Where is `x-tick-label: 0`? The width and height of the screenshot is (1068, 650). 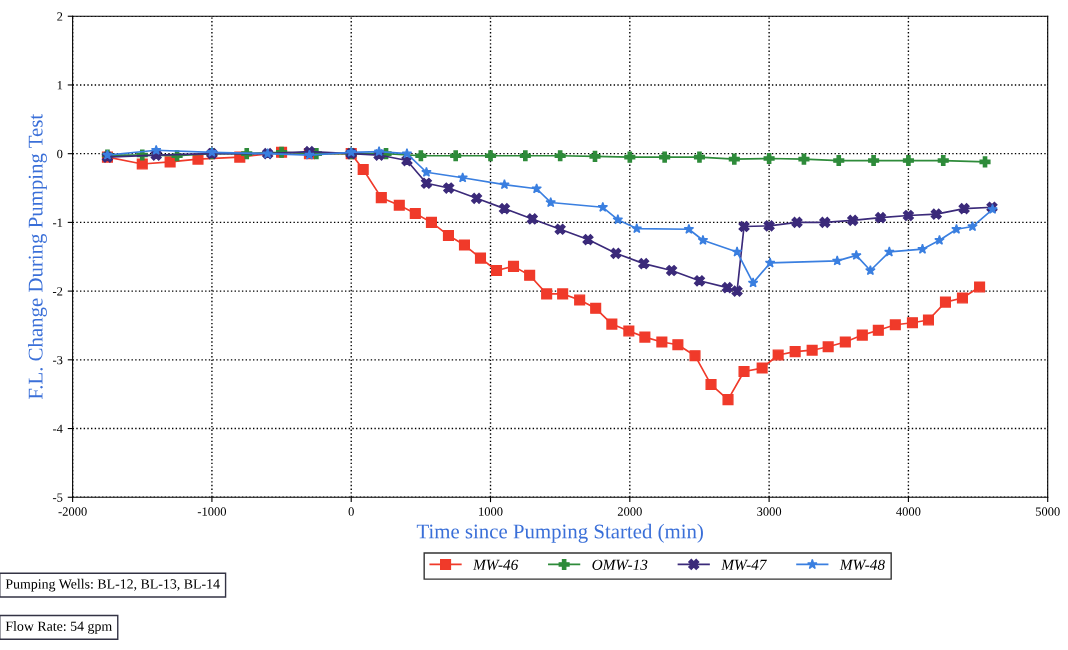 x-tick-label: 0 is located at coordinates (351, 511).